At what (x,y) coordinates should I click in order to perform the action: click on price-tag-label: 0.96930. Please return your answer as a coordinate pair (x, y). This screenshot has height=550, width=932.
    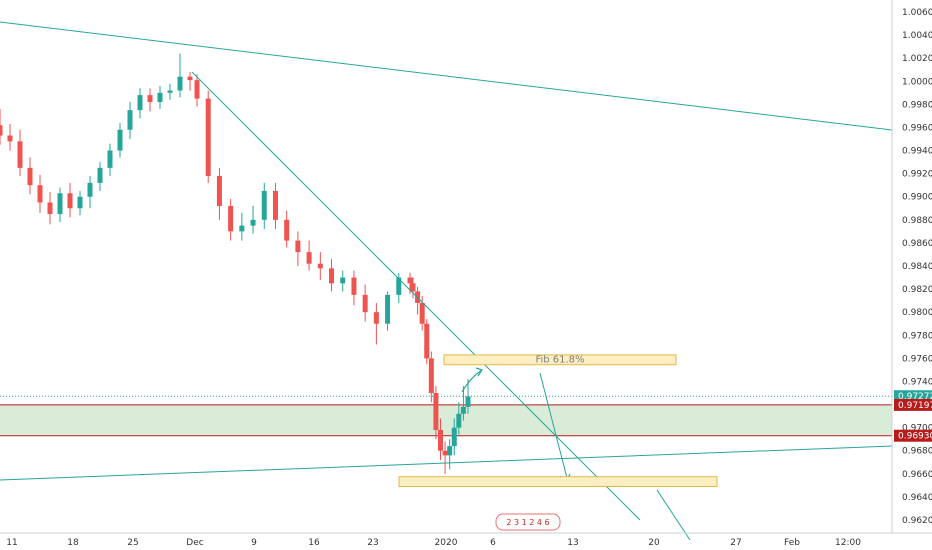
    Looking at the image, I should click on (915, 437).